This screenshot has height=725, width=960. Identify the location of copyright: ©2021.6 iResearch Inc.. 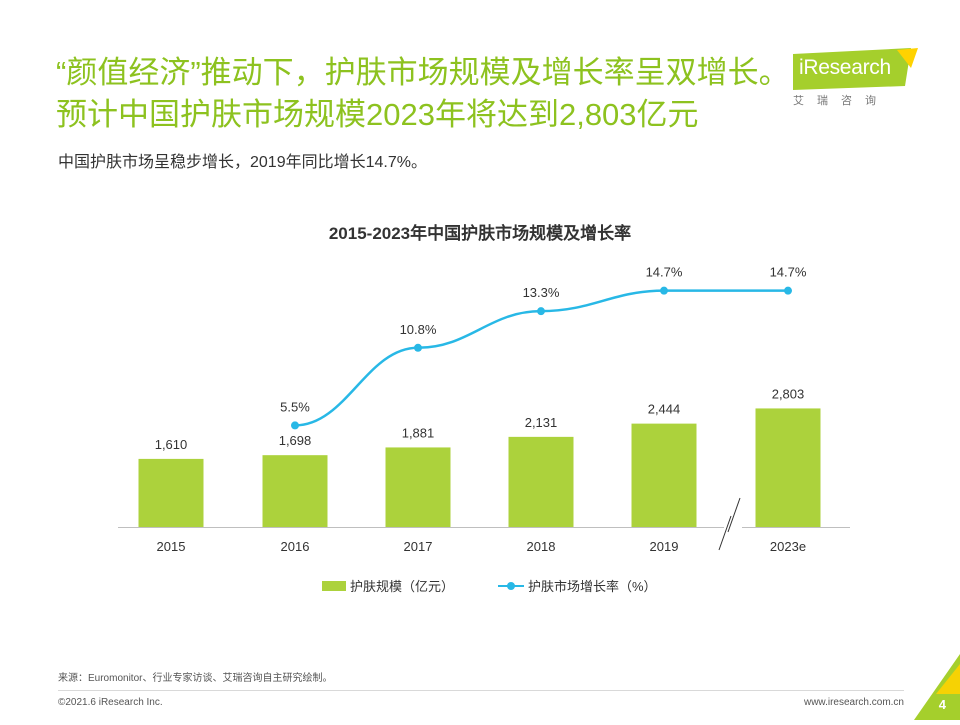
(110, 702).